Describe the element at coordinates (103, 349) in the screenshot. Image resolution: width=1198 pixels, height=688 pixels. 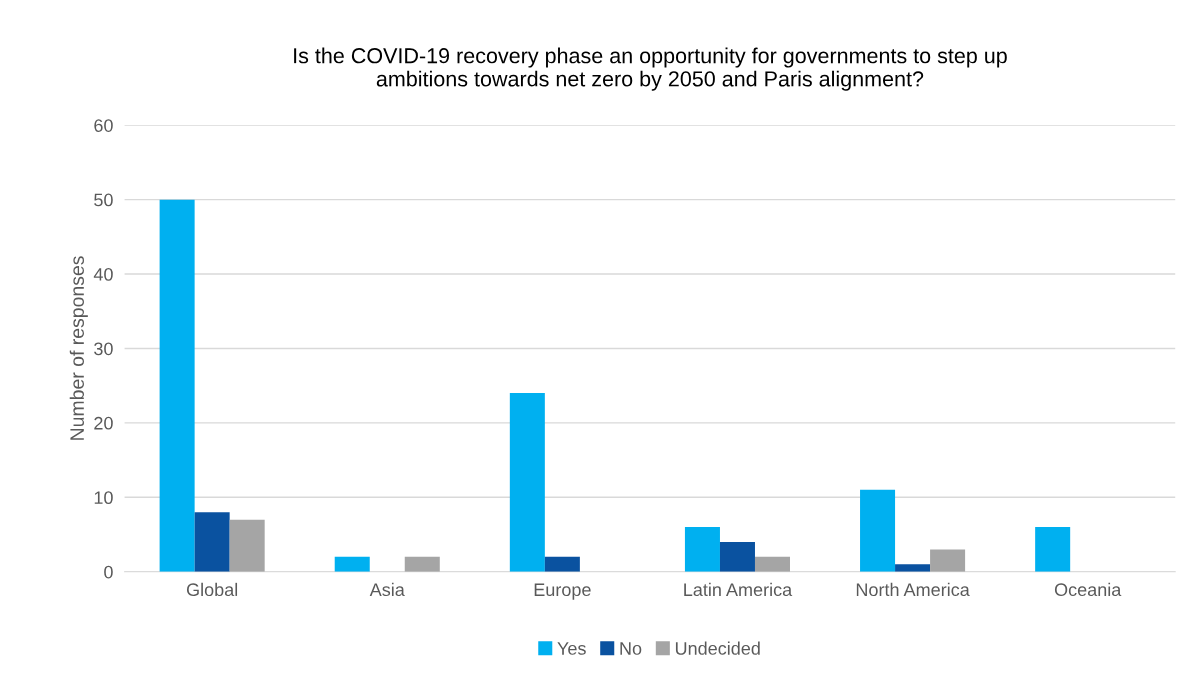
I see `y-tick-label: 30` at that location.